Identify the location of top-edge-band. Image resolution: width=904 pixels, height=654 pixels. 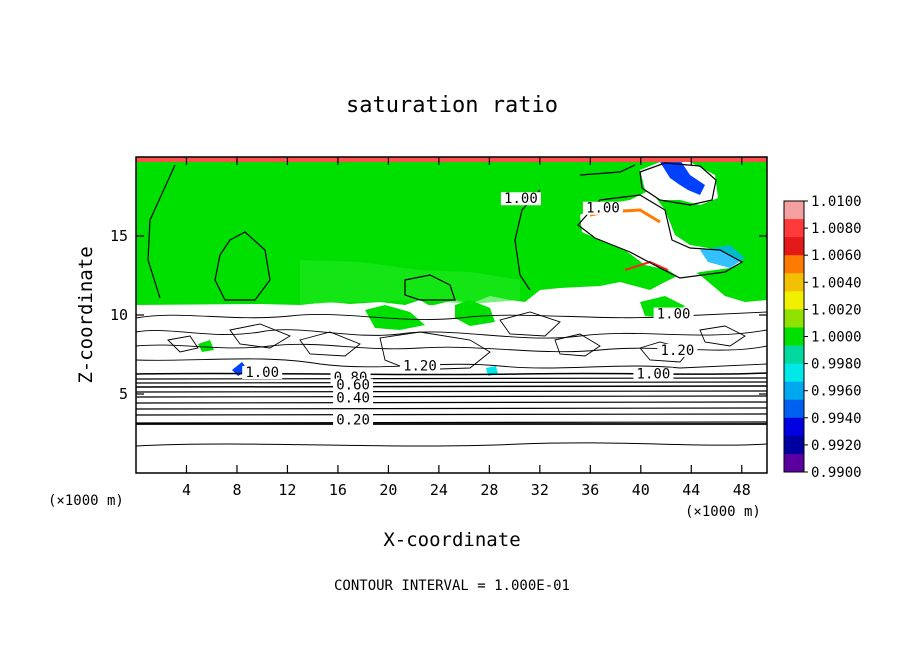
(451, 159).